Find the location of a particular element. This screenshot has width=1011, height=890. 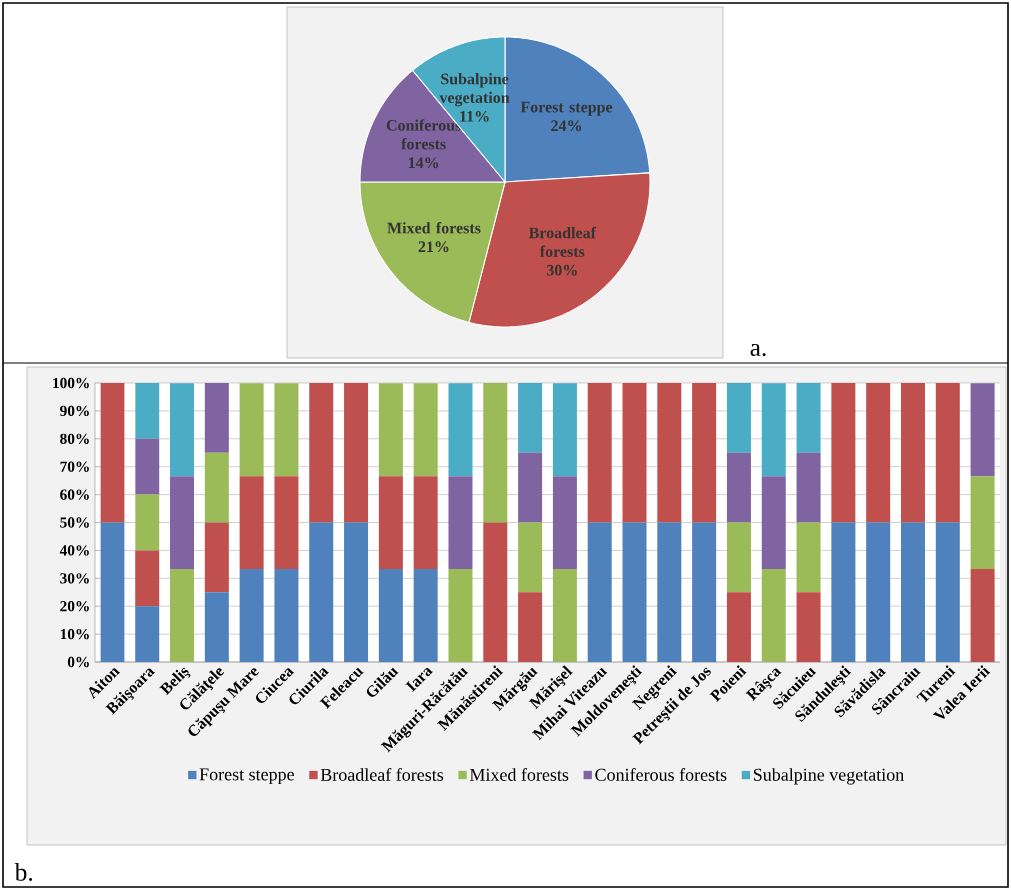

y-tick-label: 90% is located at coordinates (74, 411).